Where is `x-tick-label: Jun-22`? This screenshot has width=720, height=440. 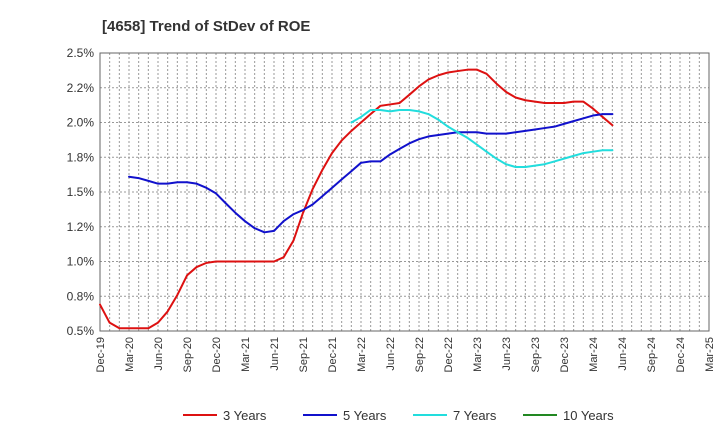
x-tick-label: Jun-22 is located at coordinates (391, 354).